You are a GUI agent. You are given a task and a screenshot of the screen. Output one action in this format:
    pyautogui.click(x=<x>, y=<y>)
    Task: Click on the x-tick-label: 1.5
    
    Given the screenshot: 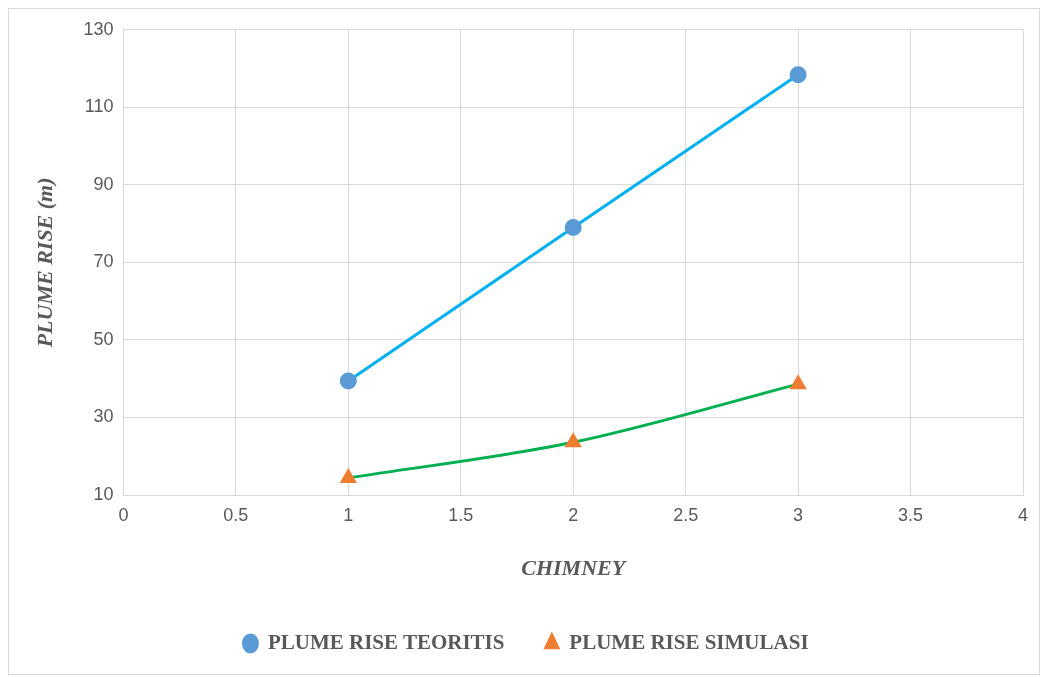 What is the action you would take?
    pyautogui.click(x=461, y=514)
    